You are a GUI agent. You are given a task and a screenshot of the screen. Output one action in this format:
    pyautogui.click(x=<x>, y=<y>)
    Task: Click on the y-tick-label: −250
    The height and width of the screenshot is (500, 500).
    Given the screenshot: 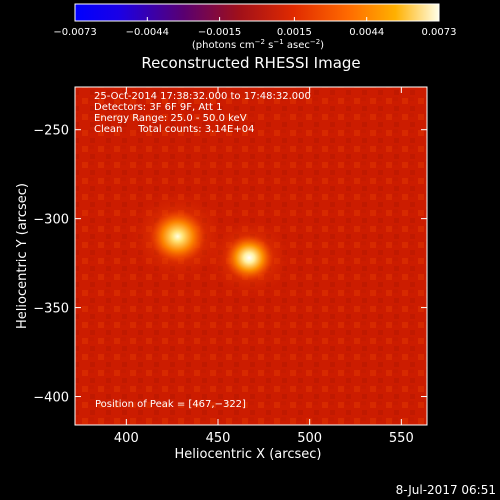 What is the action you would take?
    pyautogui.click(x=51, y=131)
    